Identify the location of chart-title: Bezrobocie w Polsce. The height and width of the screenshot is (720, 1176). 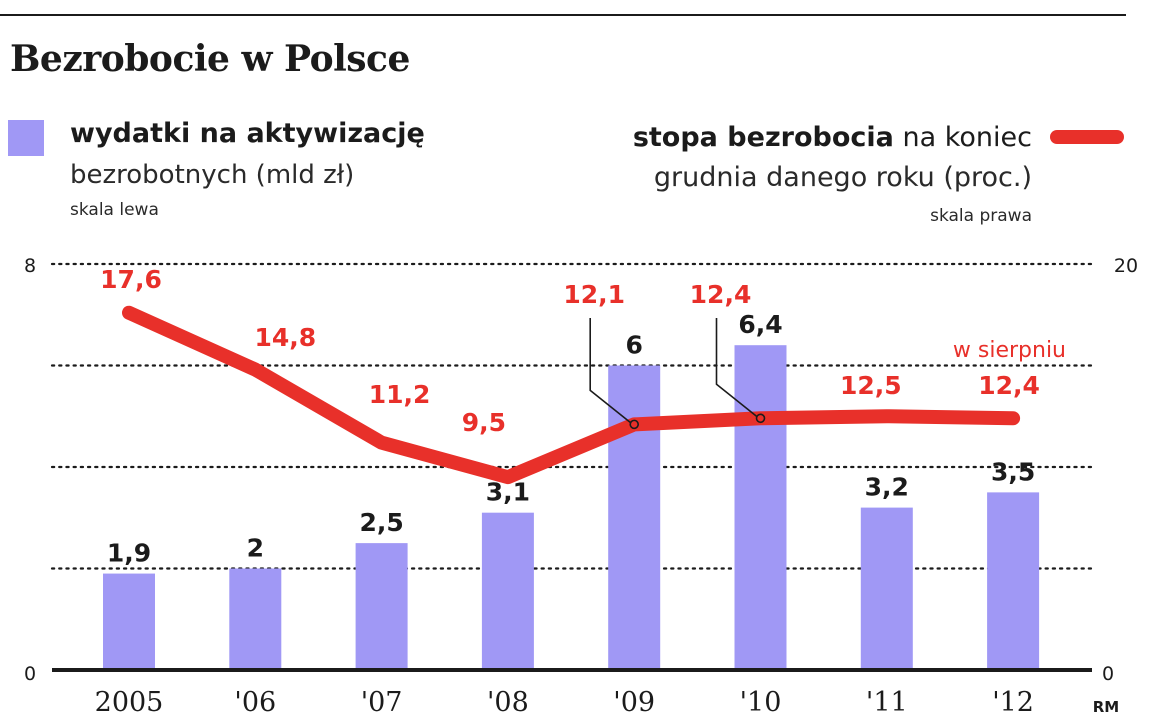
(210, 59).